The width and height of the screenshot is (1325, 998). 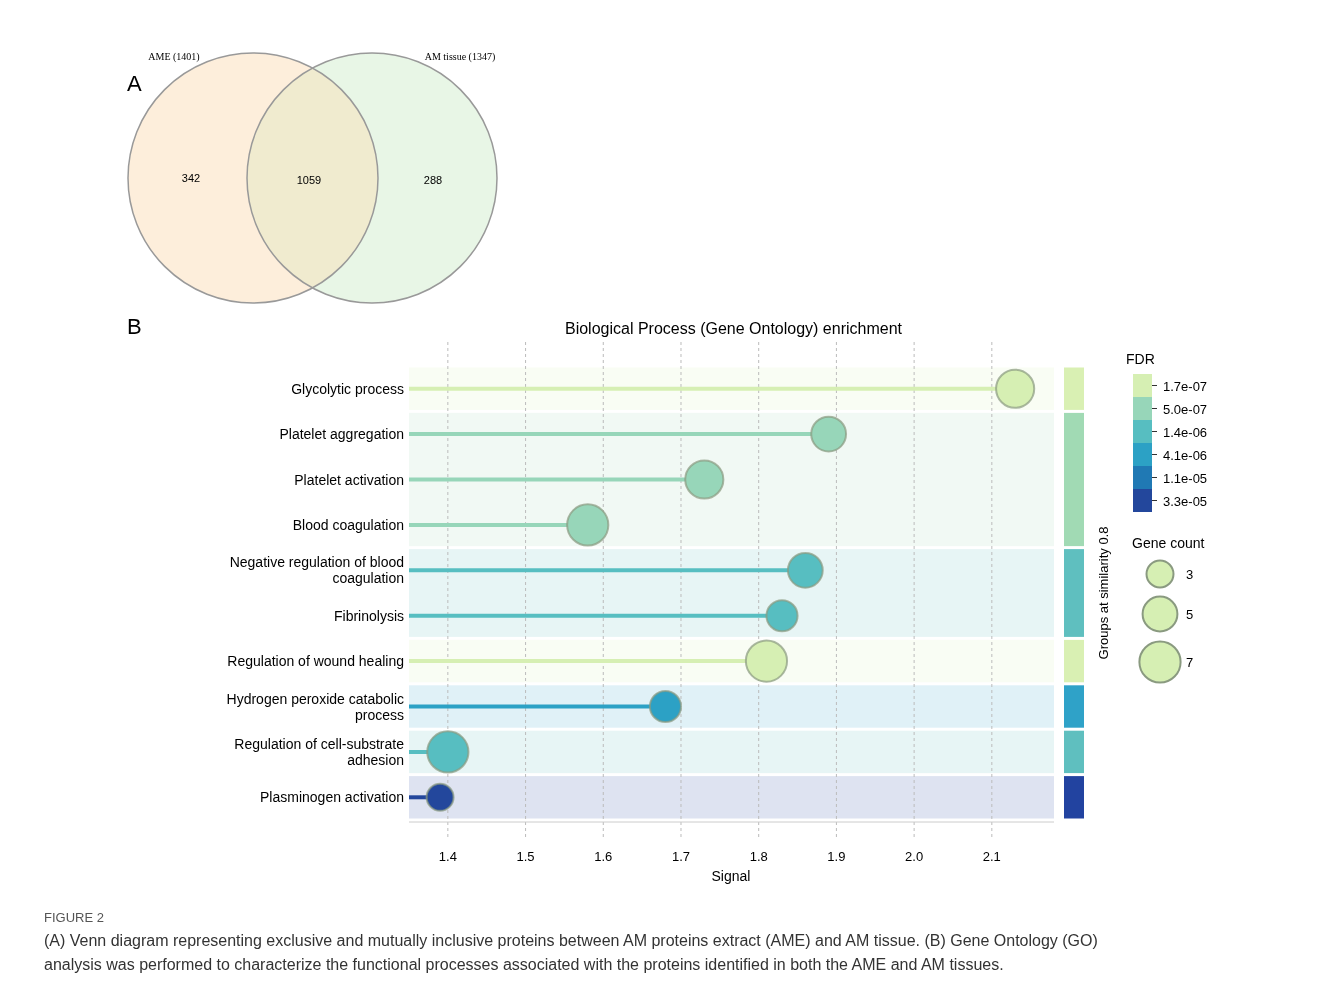 I want to click on x-tick-label: 1.4, so click(x=447, y=856).